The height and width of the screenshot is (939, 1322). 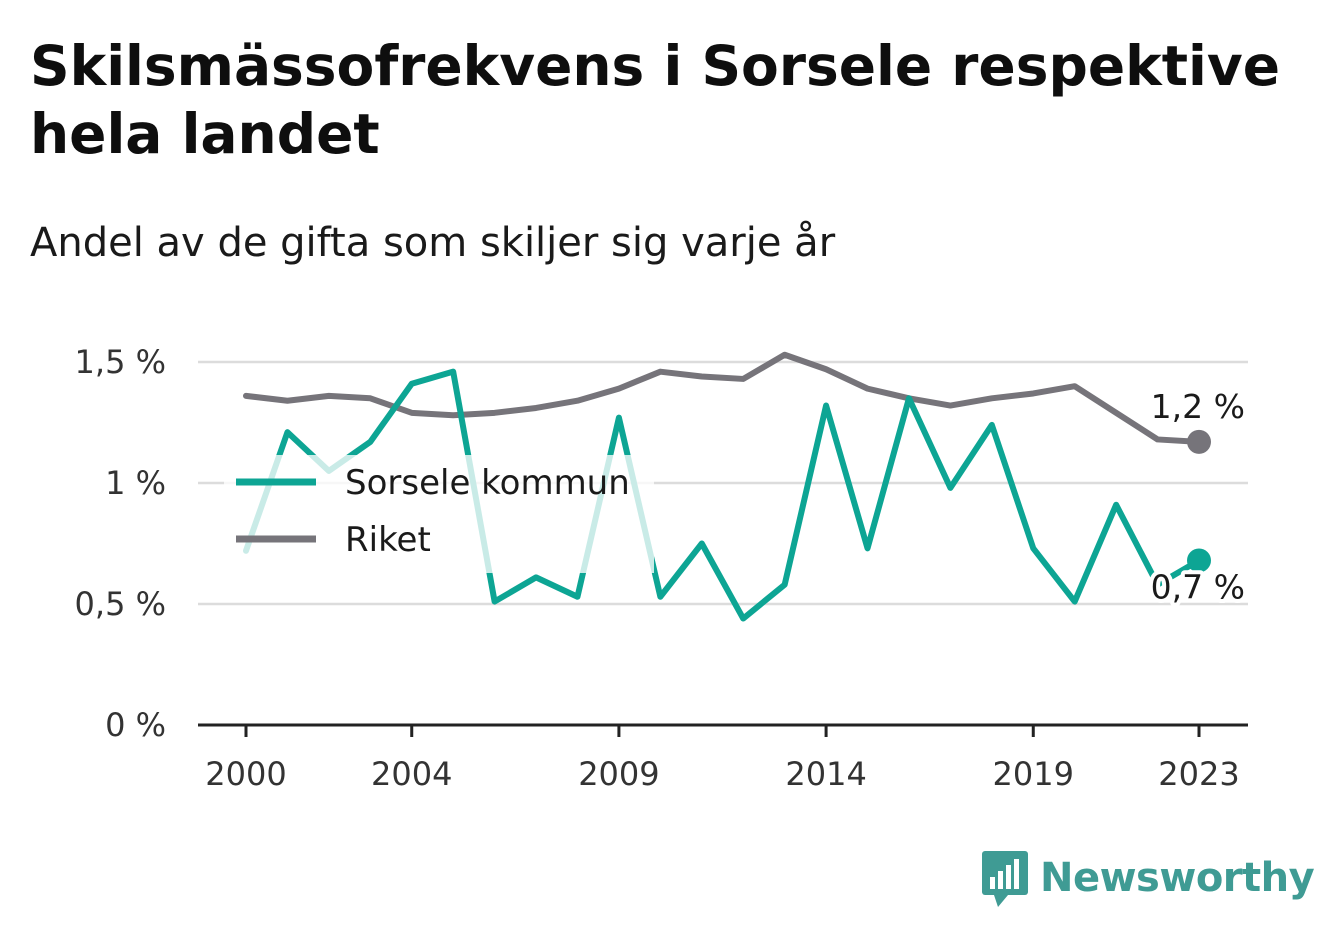 I want to click on x-tick-label: 2009, so click(x=618, y=774).